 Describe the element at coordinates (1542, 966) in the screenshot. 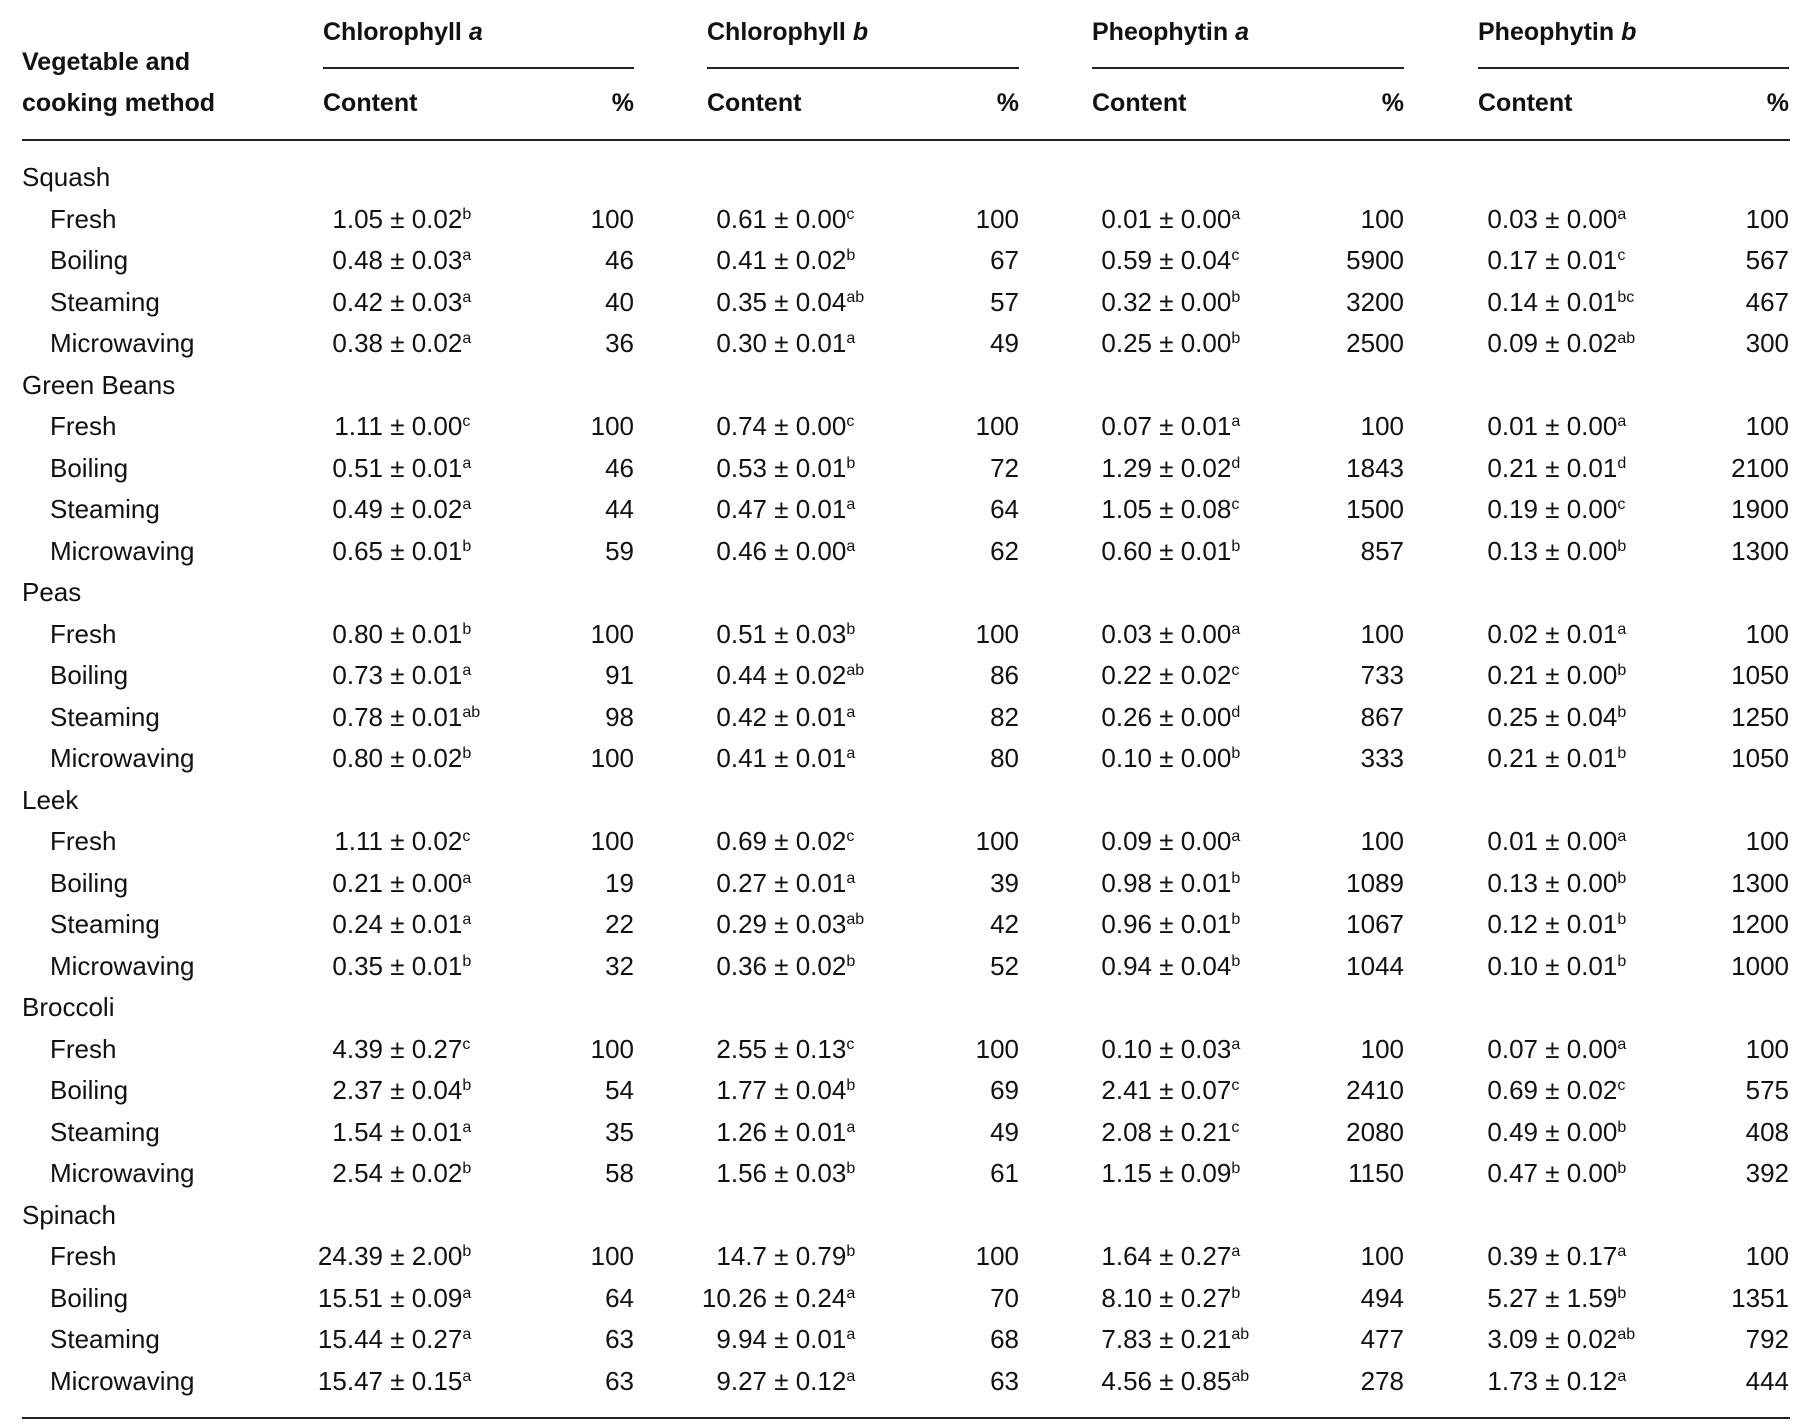

I see `content-value: 0.10 ± 0.01b` at that location.